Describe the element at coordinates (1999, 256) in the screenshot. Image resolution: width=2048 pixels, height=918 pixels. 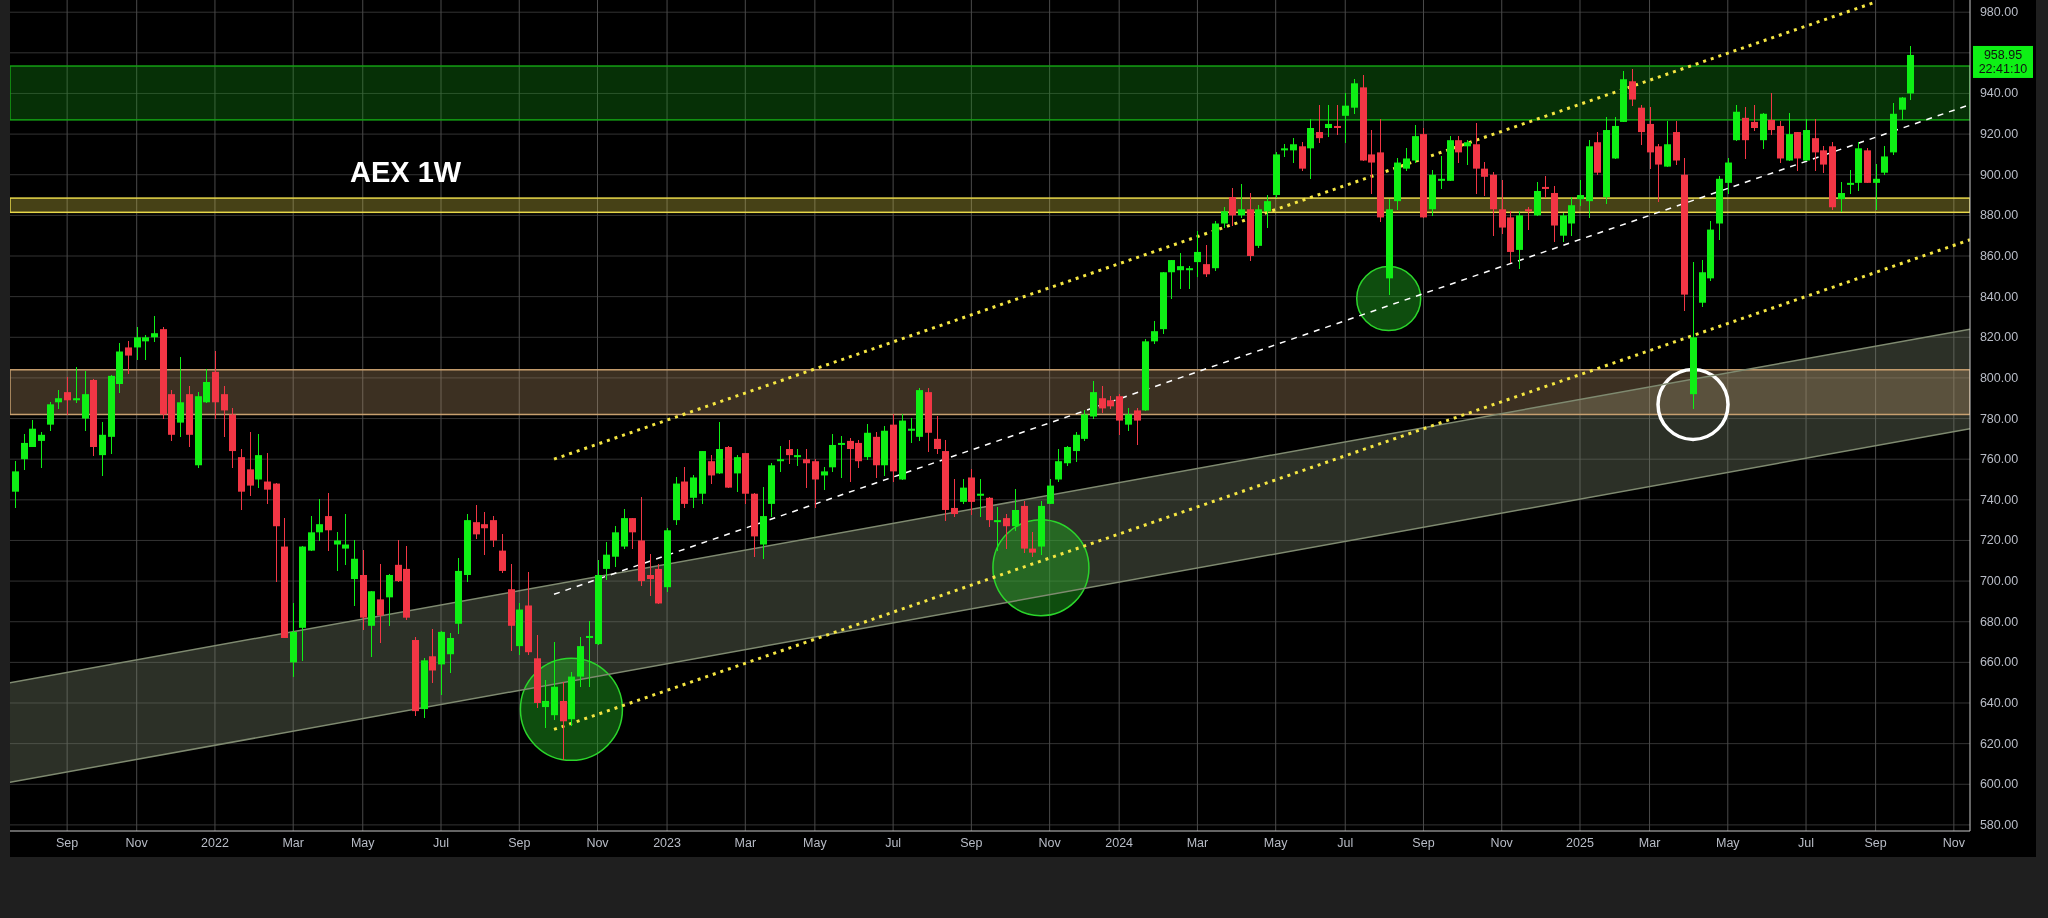
I see `y-tick-label: 860.00` at that location.